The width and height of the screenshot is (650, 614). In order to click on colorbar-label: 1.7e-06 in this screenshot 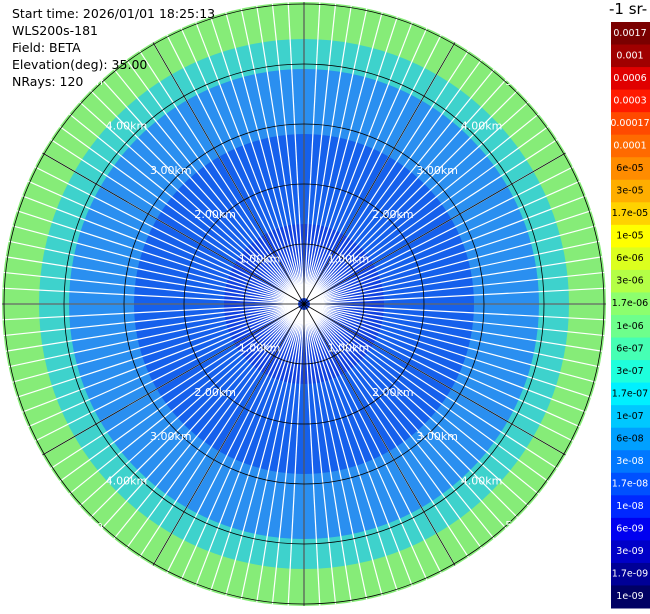, I will do `click(630, 303)`.